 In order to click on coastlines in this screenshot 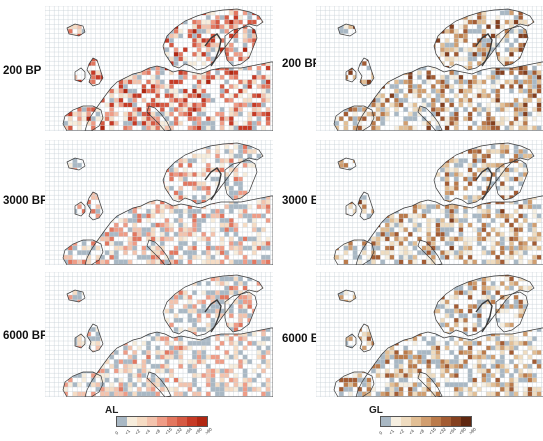, I will do `click(167, 335)`.